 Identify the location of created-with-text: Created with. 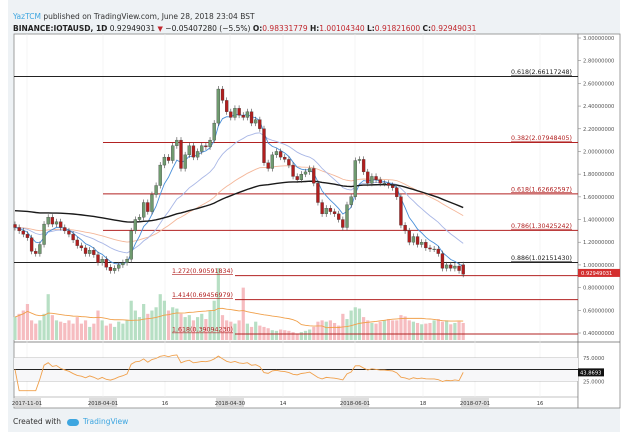
(37, 421).